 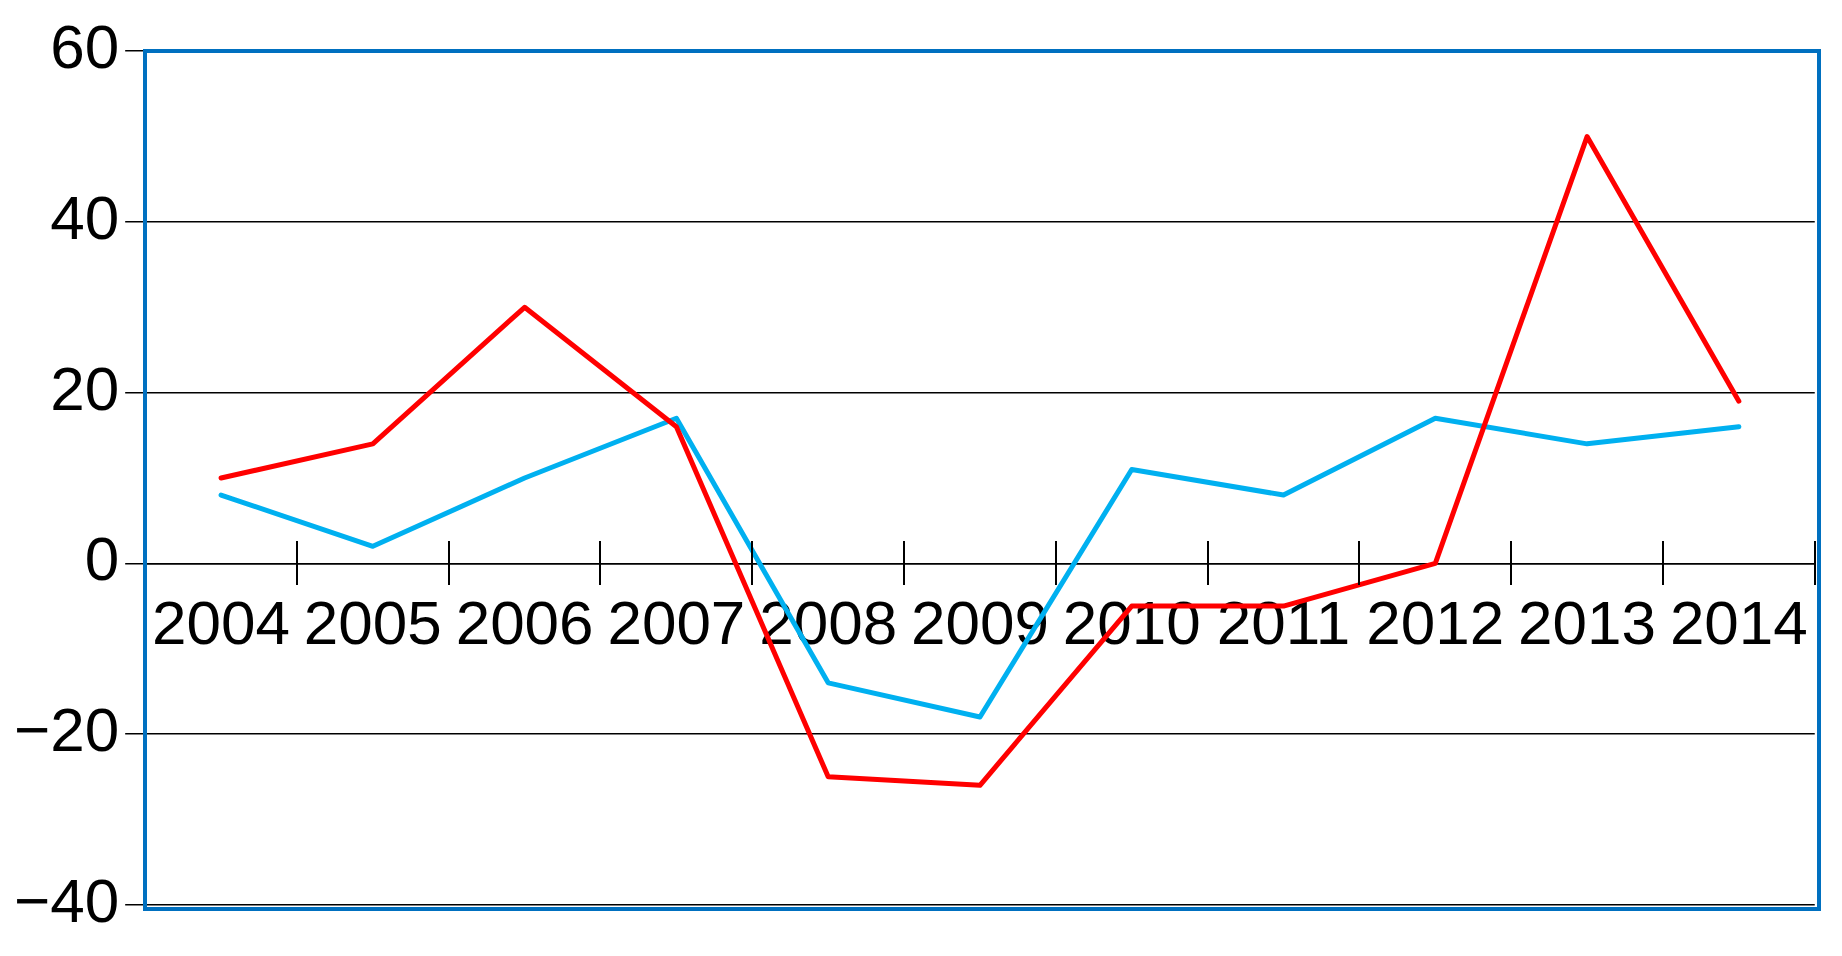 What do you see at coordinates (676, 622) in the screenshot?
I see `x-tick-label: 2007` at bounding box center [676, 622].